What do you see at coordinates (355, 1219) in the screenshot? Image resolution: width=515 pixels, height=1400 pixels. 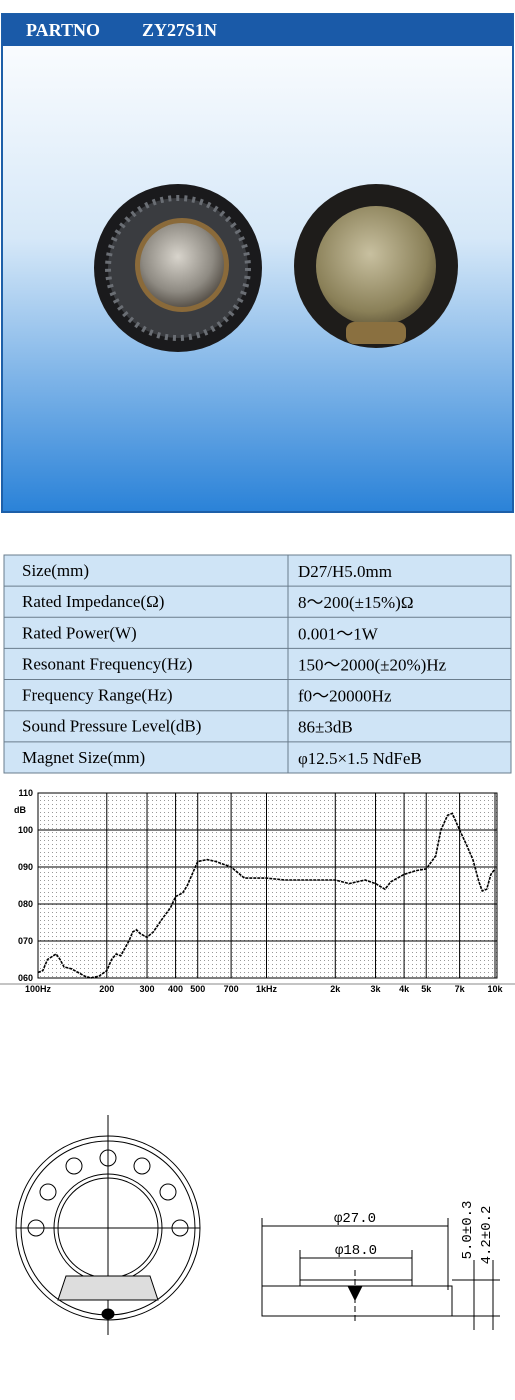 I see `outer-diameter: φ27.0` at bounding box center [355, 1219].